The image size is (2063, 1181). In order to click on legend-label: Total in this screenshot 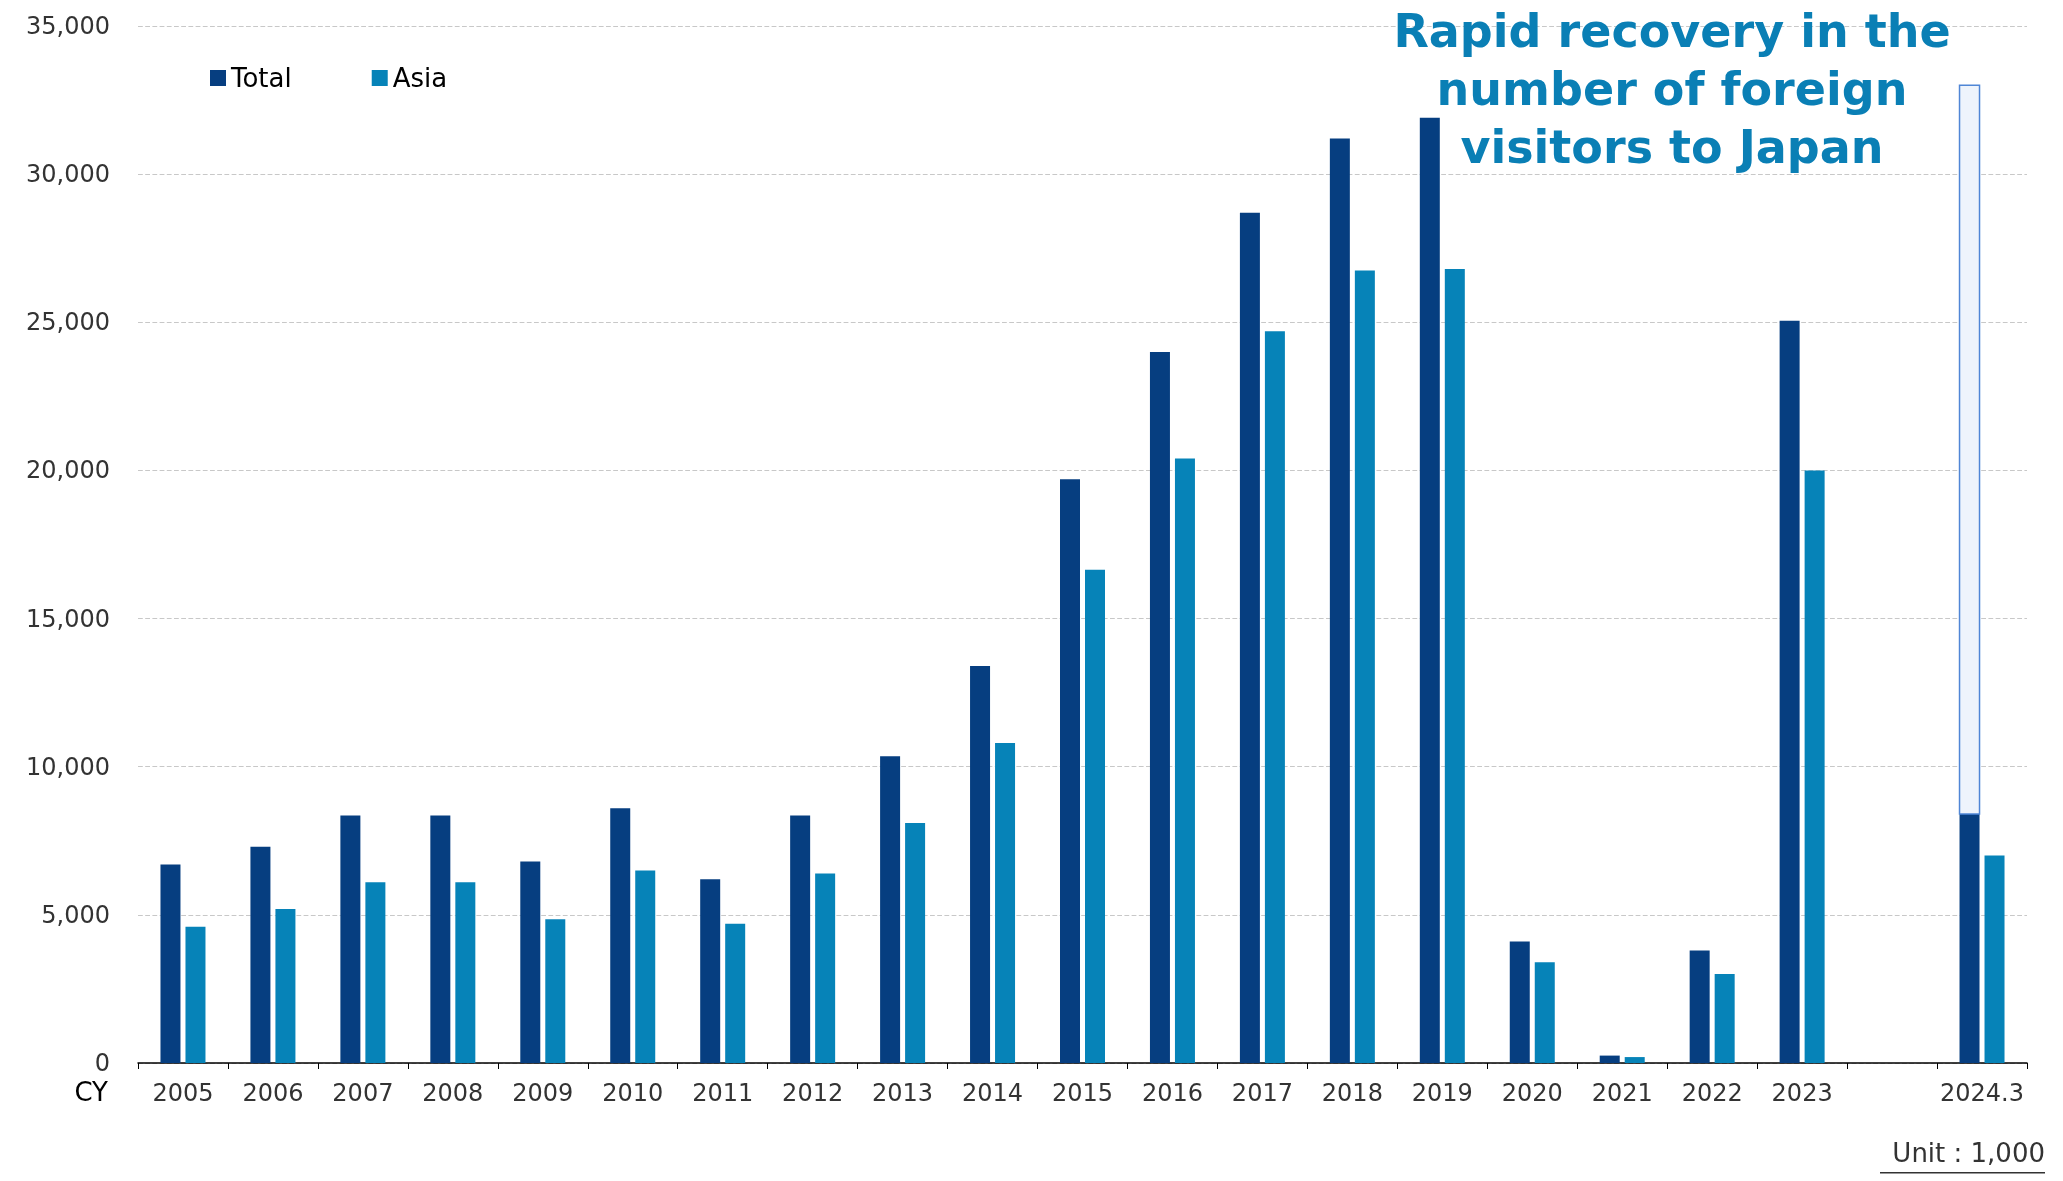, I will do `click(261, 78)`.